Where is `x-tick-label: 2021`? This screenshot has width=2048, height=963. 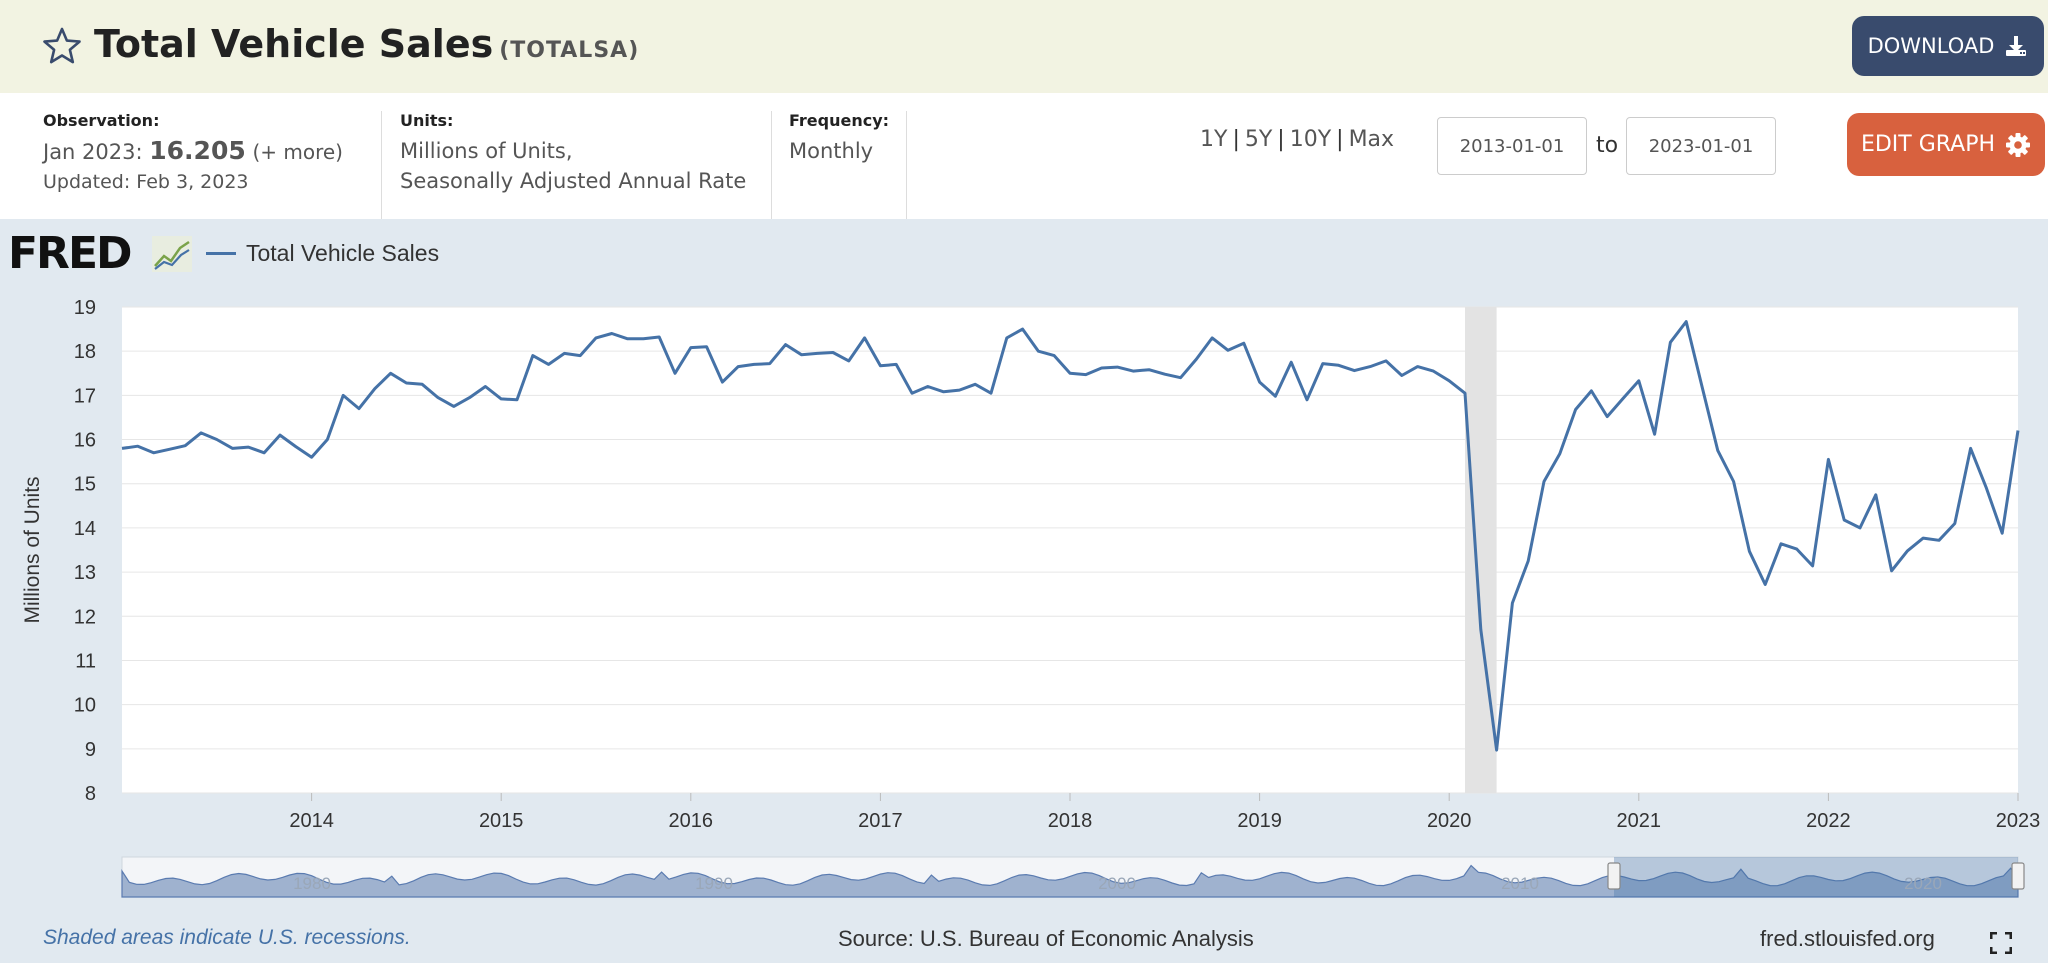 x-tick-label: 2021 is located at coordinates (1639, 821).